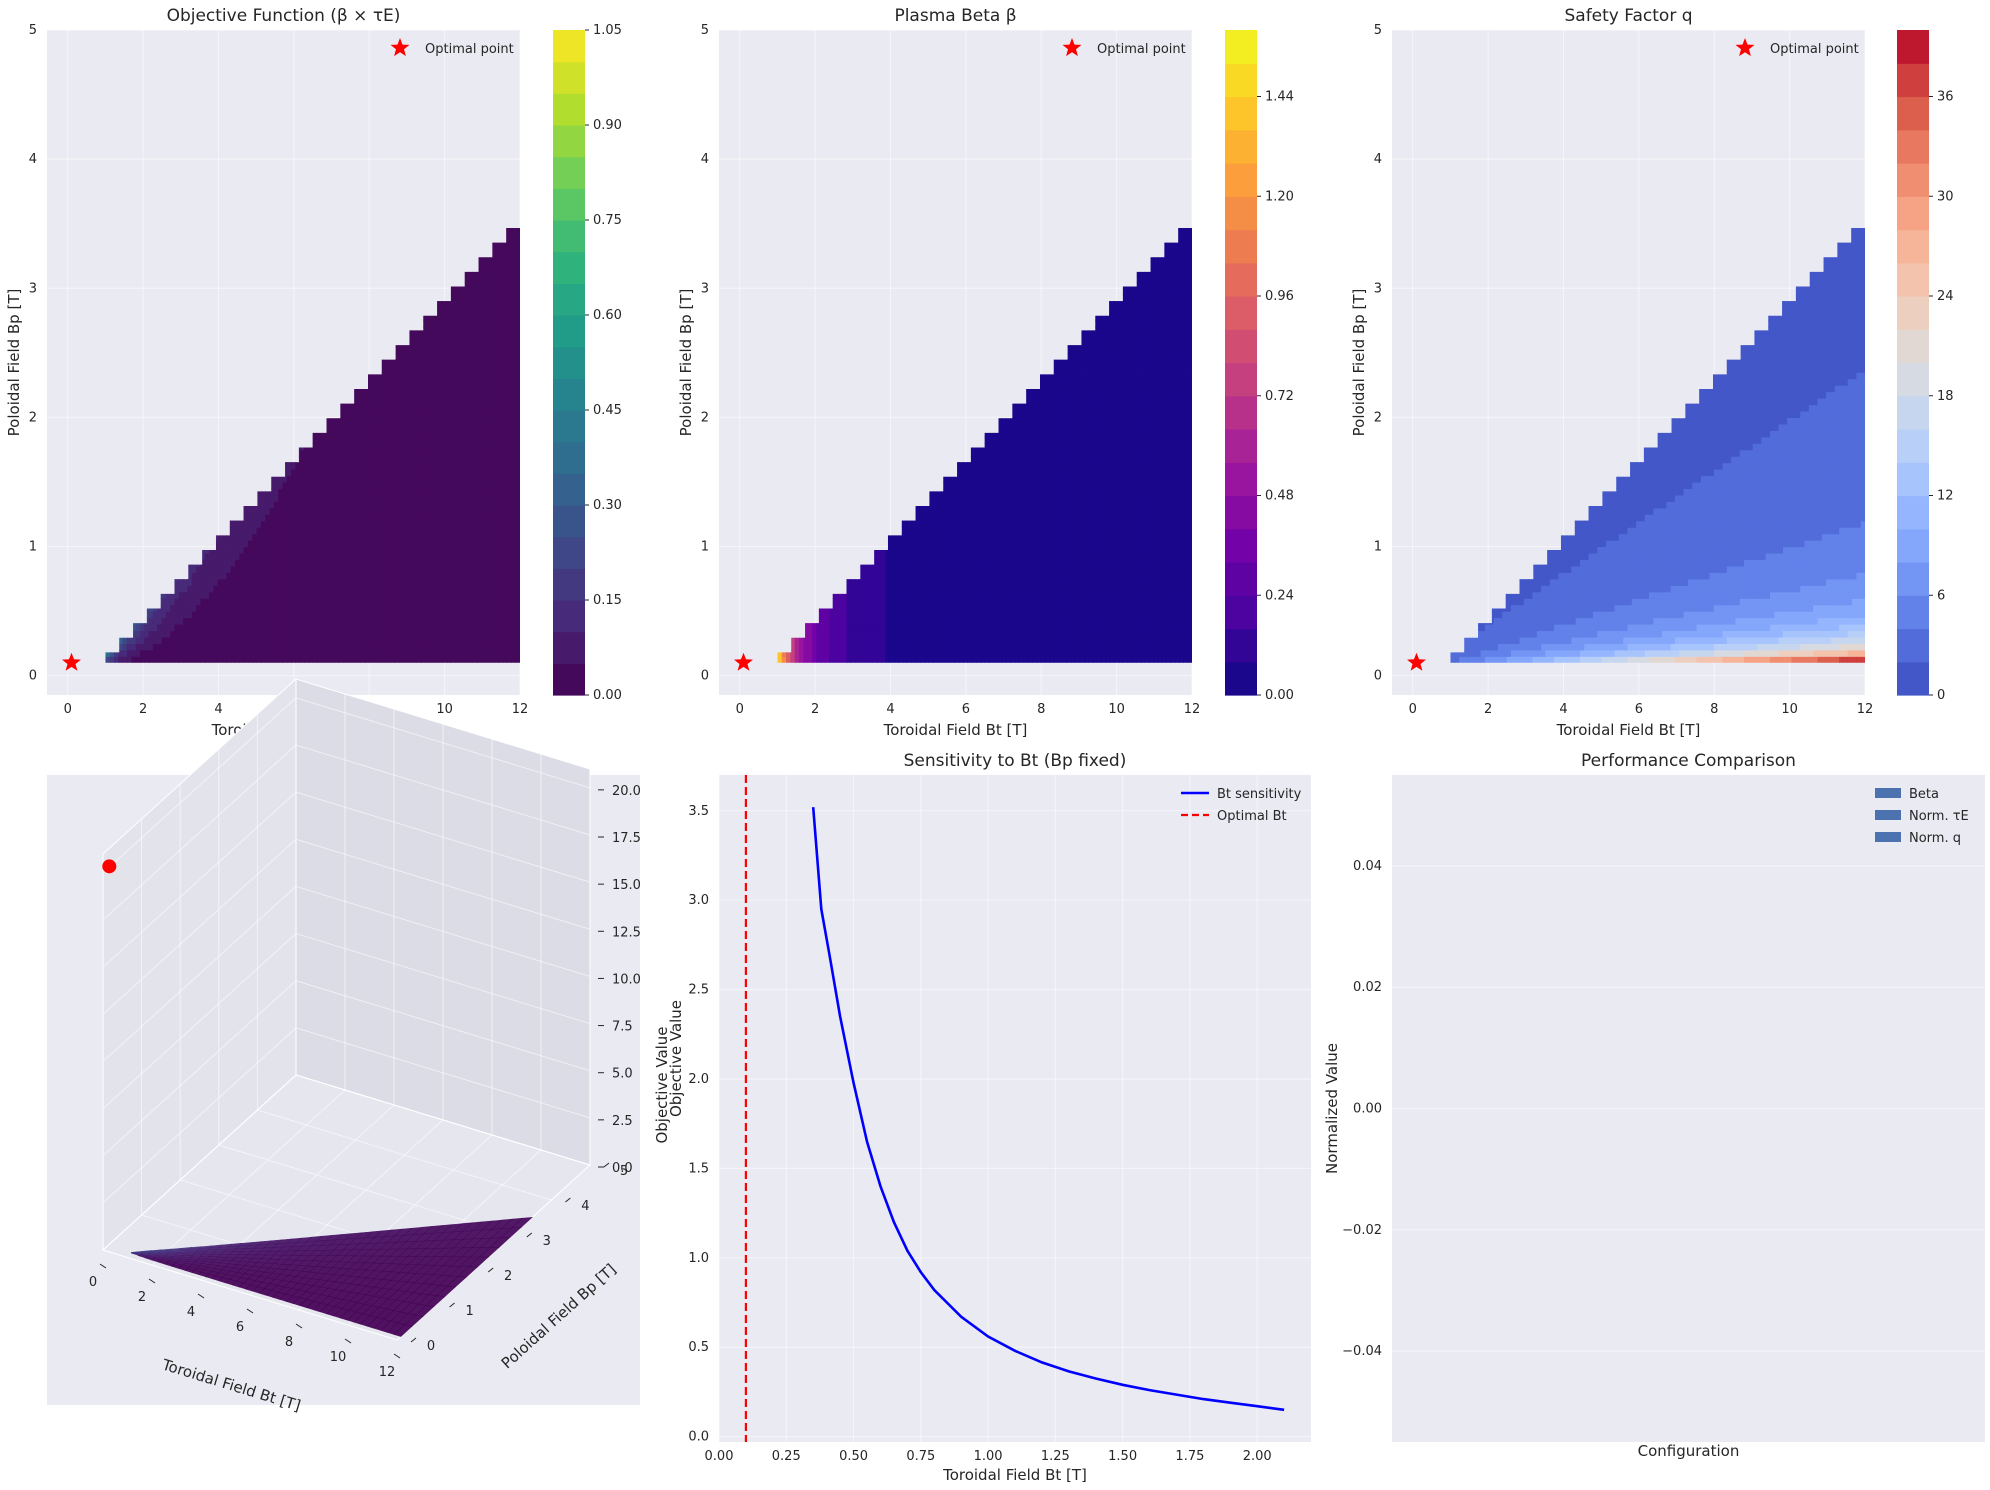 This screenshot has height=1490, width=1990. I want to click on y-tick-label: 3, so click(705, 288).